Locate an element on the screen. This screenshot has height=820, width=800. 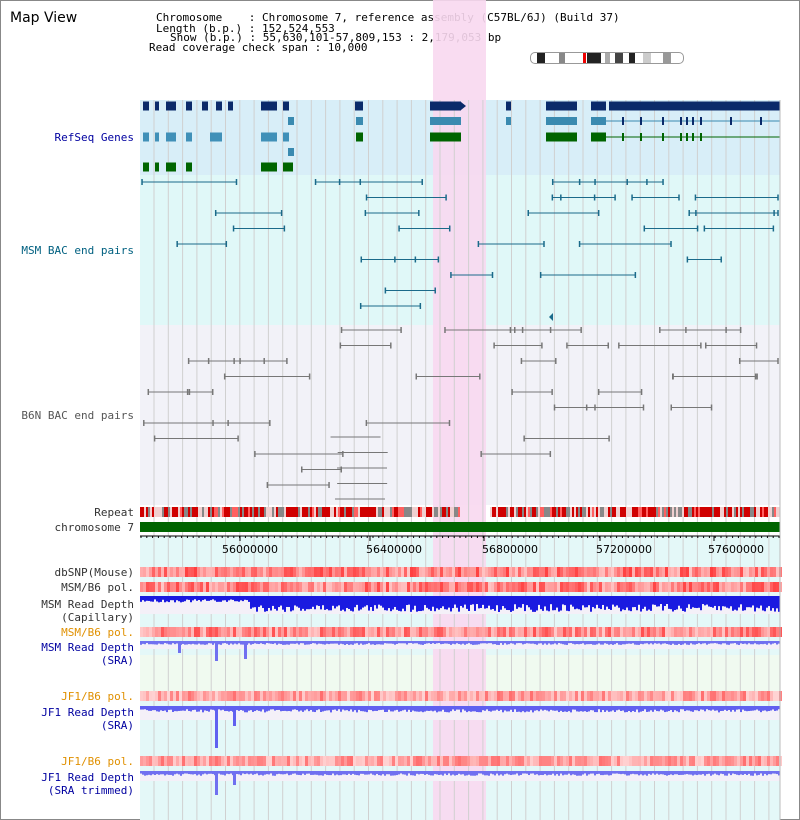
refseq-genes-label: RefSeq Genes is located at coordinates (94, 137).